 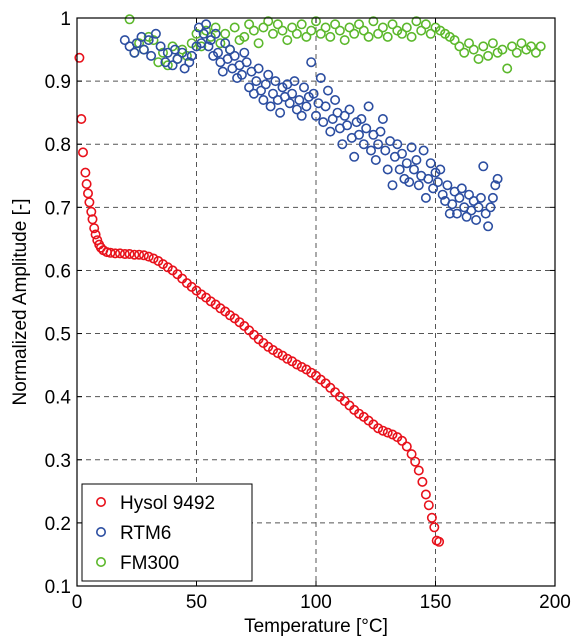 What do you see at coordinates (58, 208) in the screenshot?
I see `y-tick-label: 0.7` at bounding box center [58, 208].